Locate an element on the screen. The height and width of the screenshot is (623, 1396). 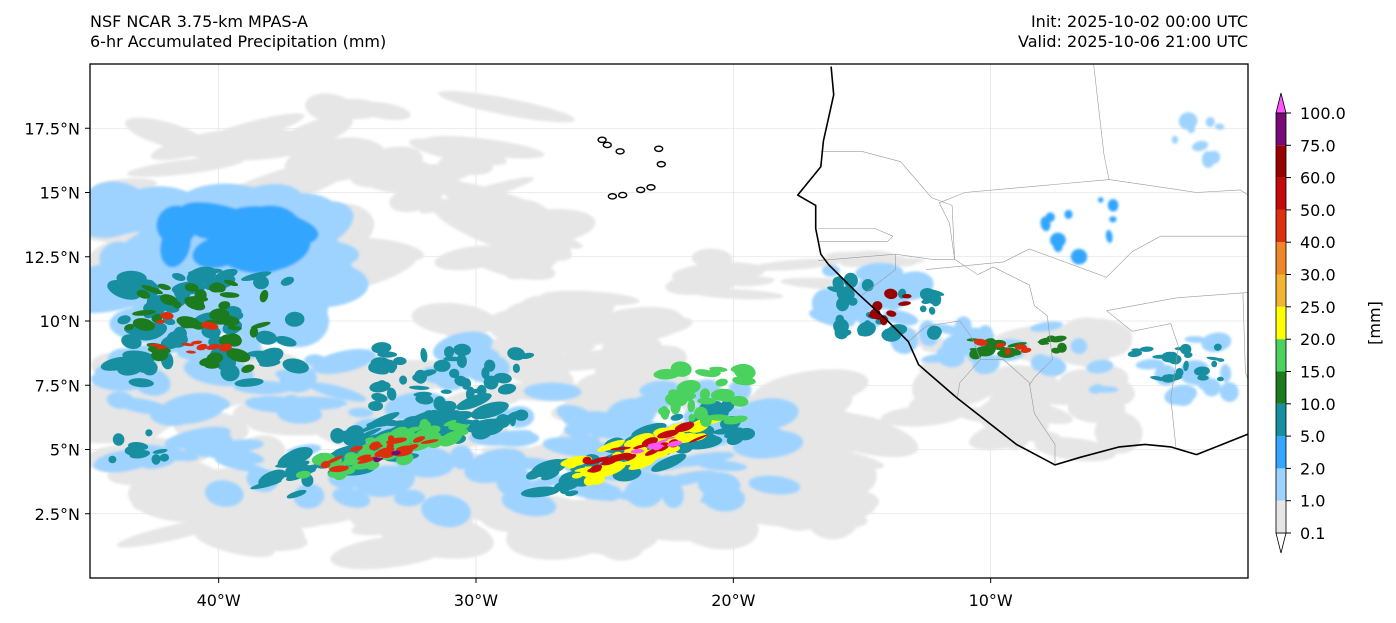
intense-precip-core is located at coordinates (662, 441).